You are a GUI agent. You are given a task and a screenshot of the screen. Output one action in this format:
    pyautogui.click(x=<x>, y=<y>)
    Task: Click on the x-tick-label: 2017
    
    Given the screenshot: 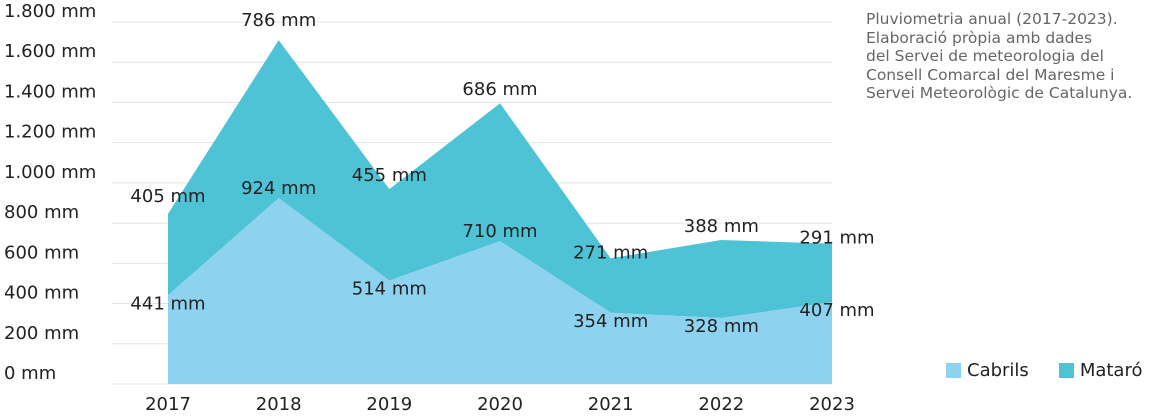 What is the action you would take?
    pyautogui.click(x=168, y=404)
    